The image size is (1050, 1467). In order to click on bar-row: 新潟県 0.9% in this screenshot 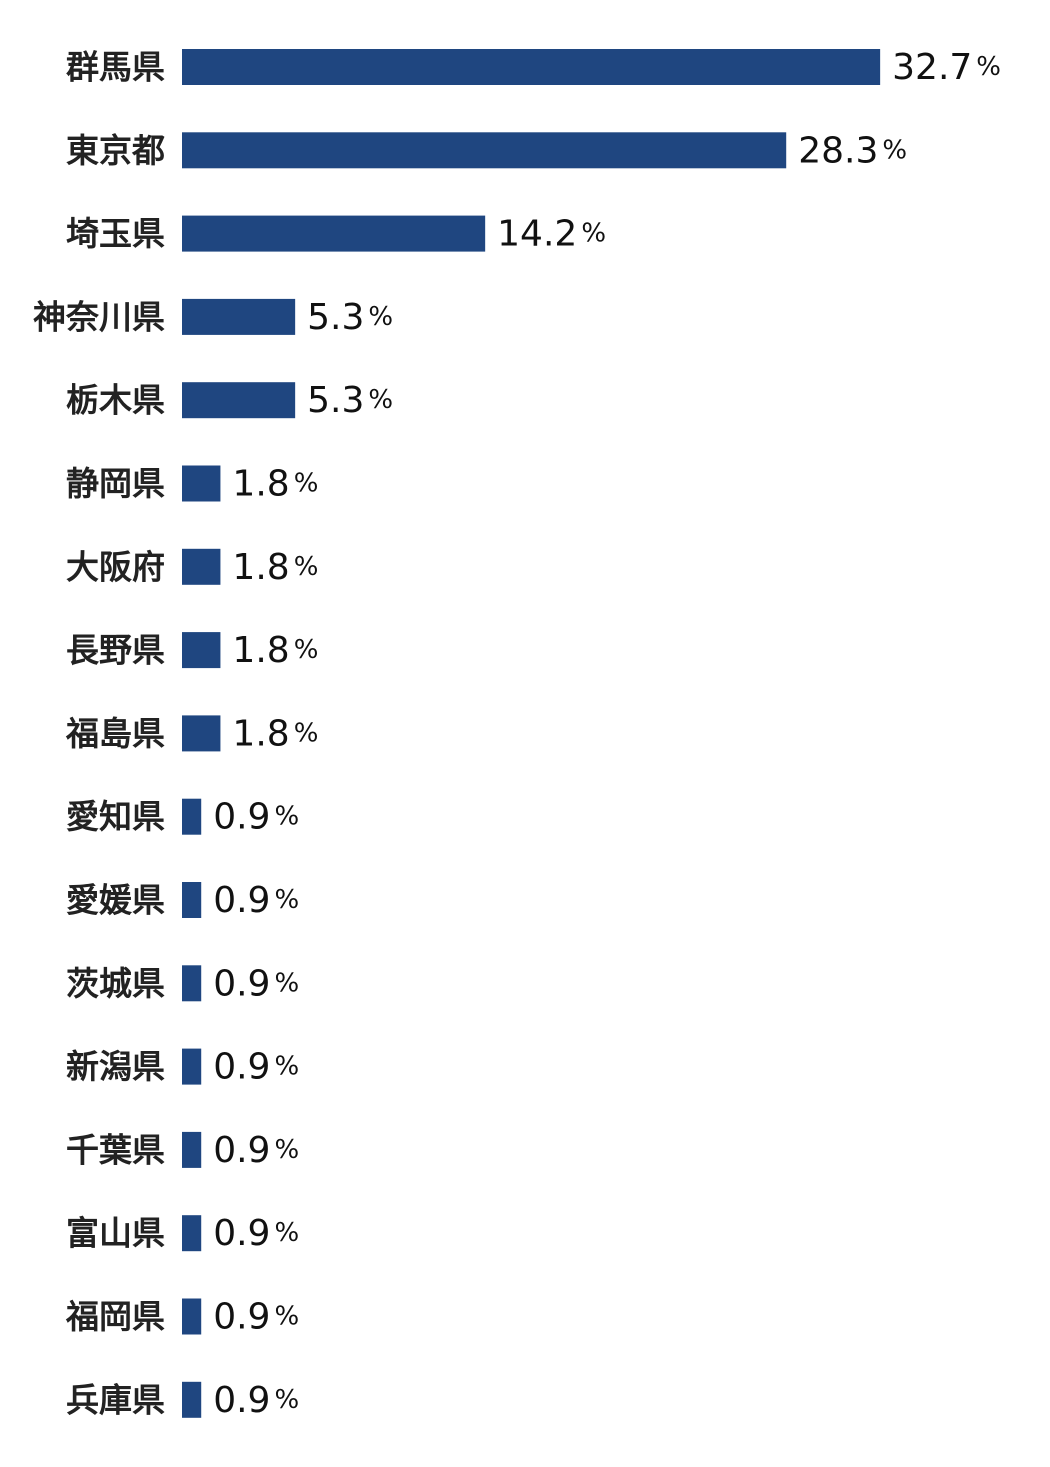, I will do `click(182, 1066)`.